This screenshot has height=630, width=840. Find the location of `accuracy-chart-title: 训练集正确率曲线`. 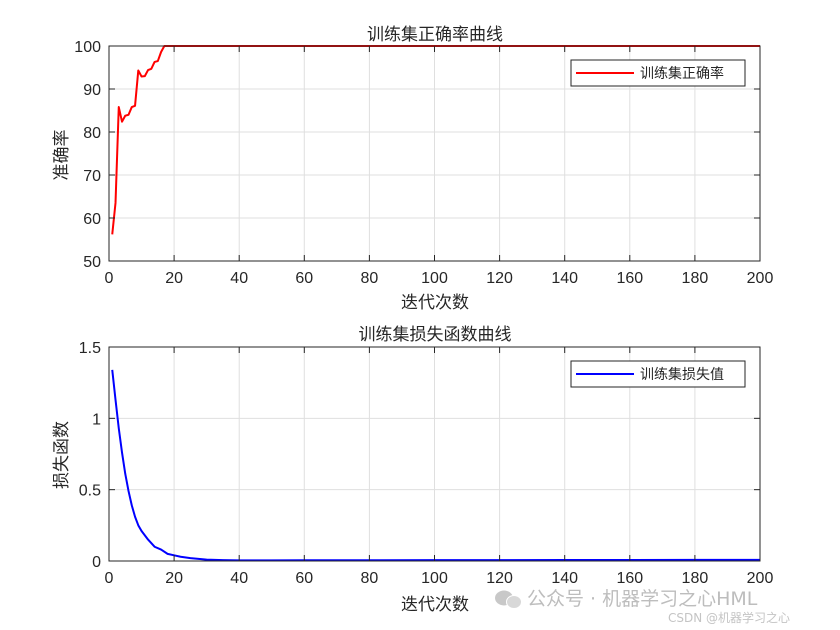

accuracy-chart-title: 训练集正确率曲线 is located at coordinates (435, 35).